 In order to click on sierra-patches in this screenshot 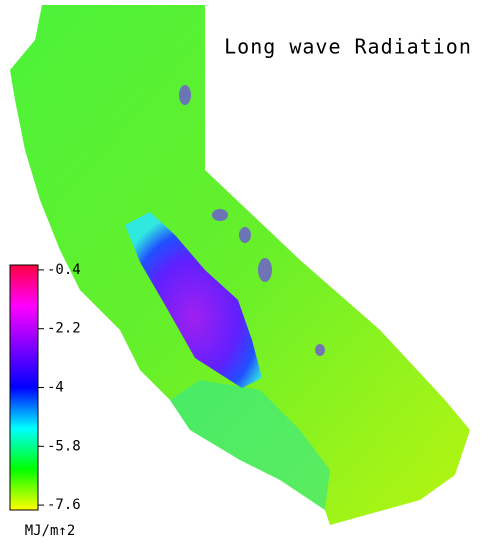, I will do `click(252, 220)`.